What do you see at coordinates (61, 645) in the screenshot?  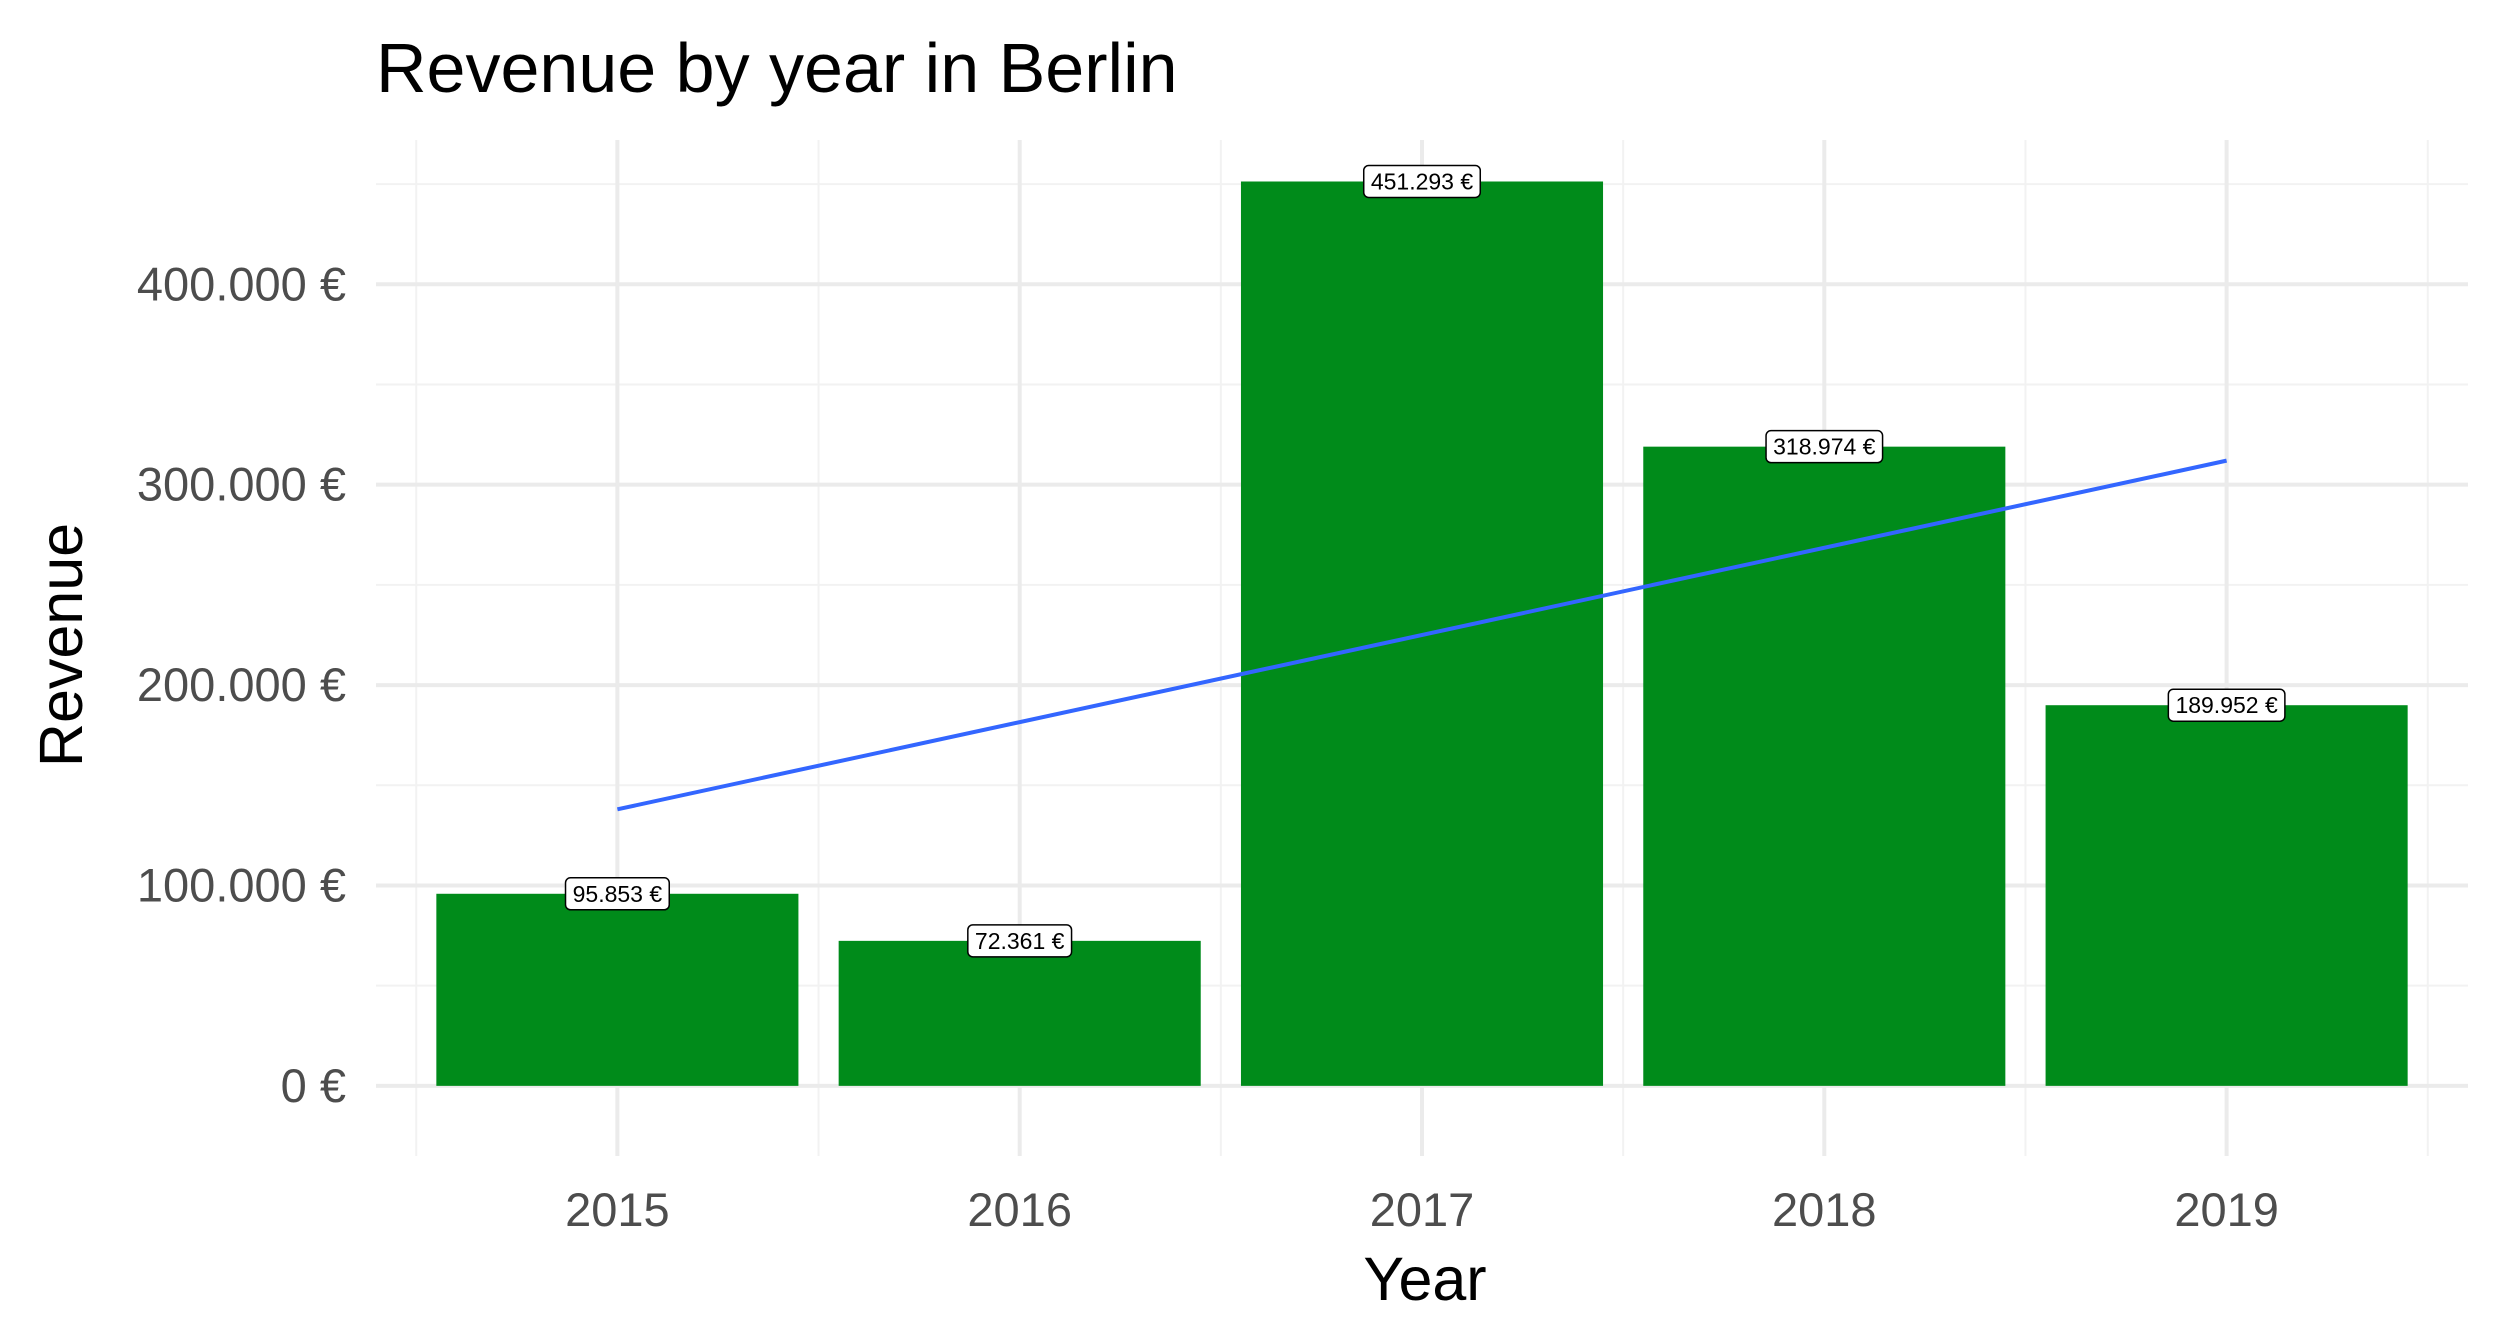 I see `y-axis-title: Revenue` at bounding box center [61, 645].